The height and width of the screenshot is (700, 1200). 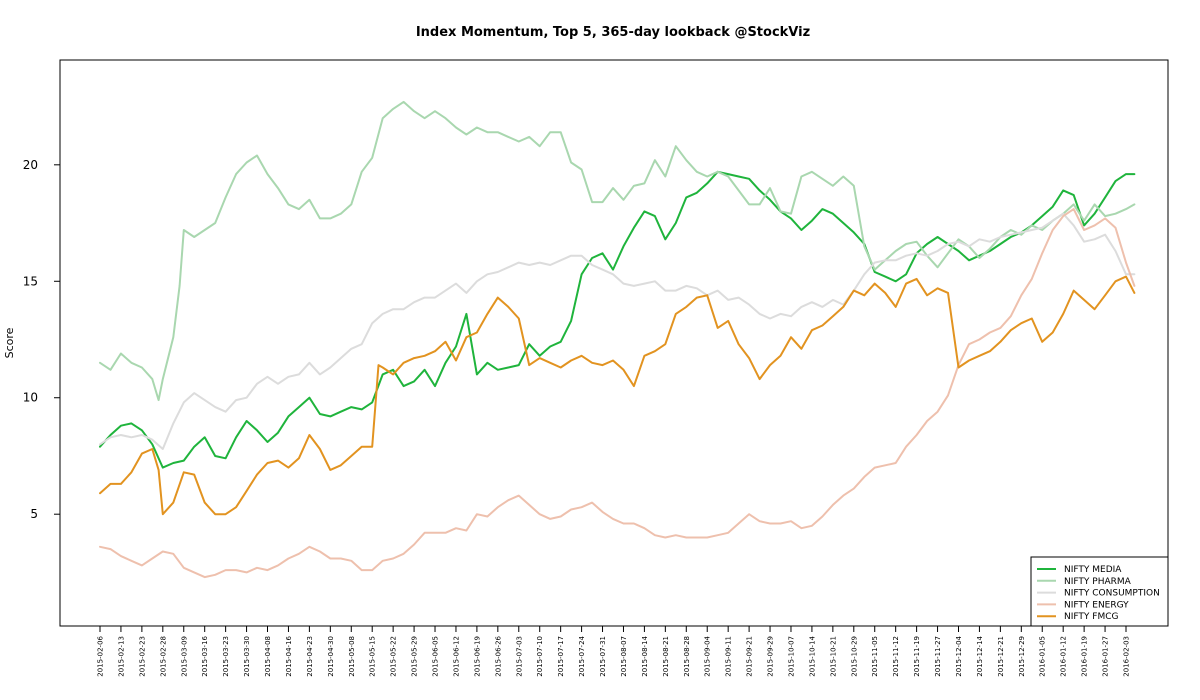 What do you see at coordinates (30, 398) in the screenshot?
I see `y-tick-label: 10` at bounding box center [30, 398].